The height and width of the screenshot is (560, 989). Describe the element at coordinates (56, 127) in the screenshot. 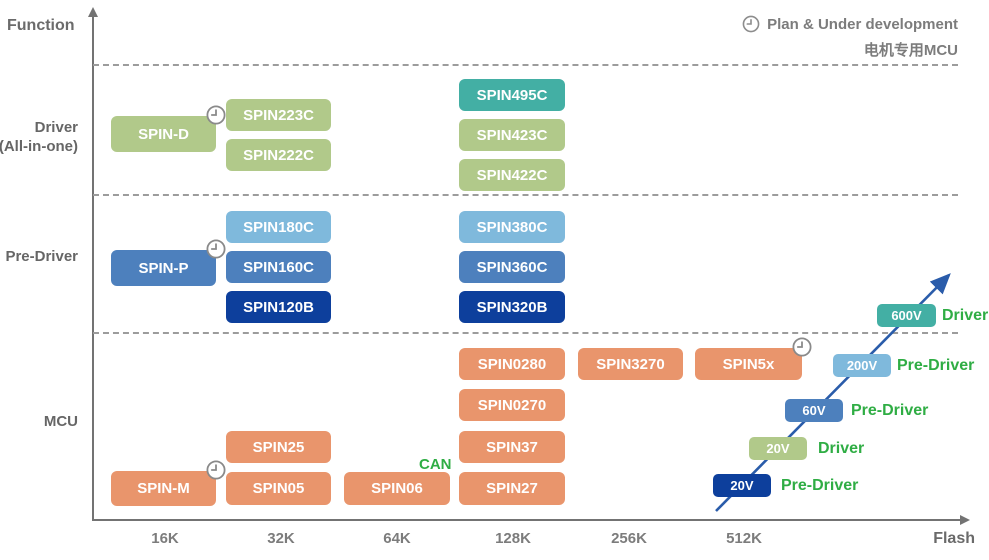

I see `row-label-driver-line1: Driver` at that location.